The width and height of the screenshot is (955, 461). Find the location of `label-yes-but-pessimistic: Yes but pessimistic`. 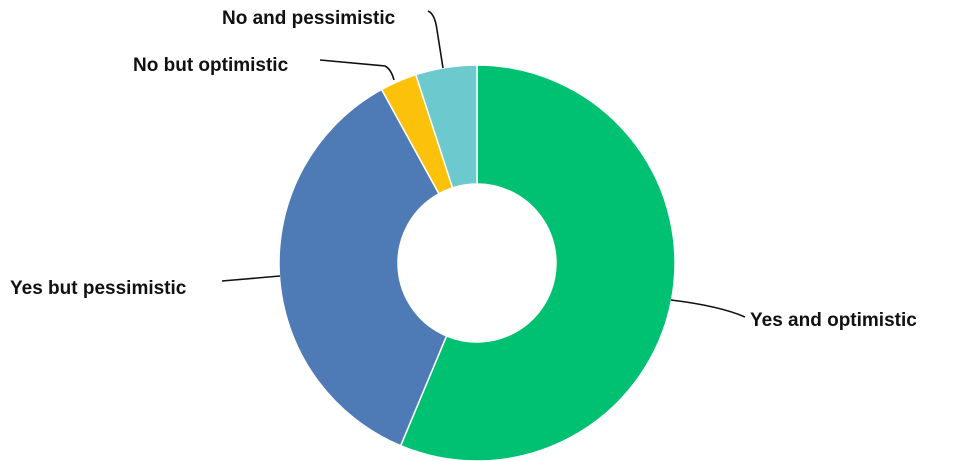

label-yes-but-pessimistic: Yes but pessimistic is located at coordinates (98, 288).